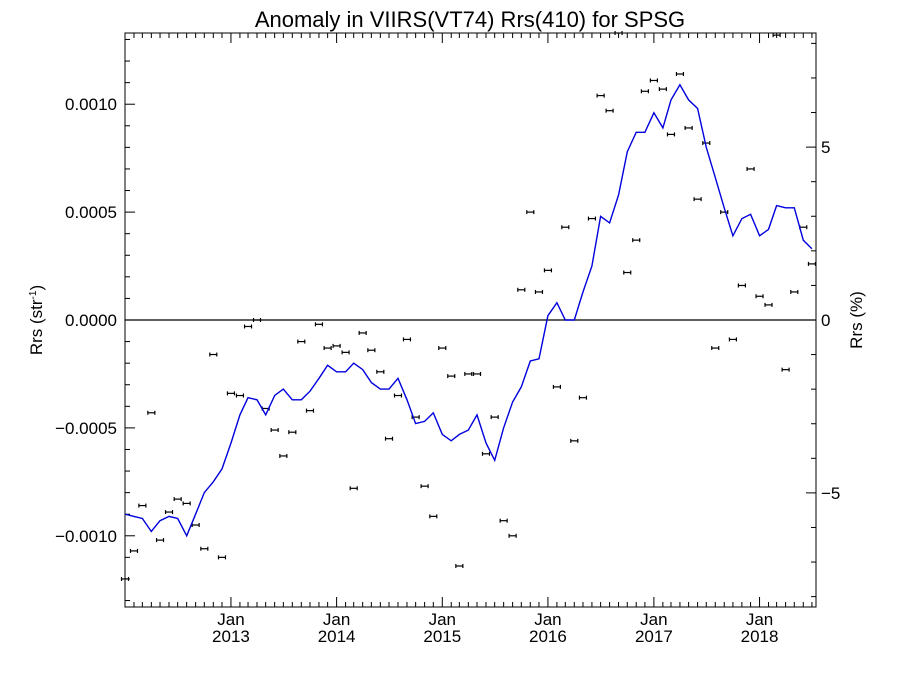  I want to click on y2-axis-label: Rrs (%), so click(856, 320).